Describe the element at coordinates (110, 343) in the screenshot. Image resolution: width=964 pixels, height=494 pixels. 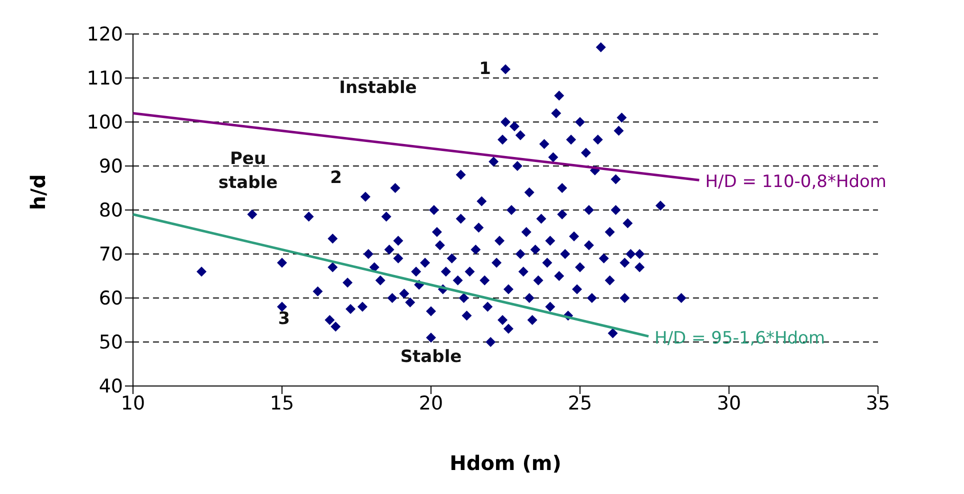
I see `y-tick-label: 50` at that location.